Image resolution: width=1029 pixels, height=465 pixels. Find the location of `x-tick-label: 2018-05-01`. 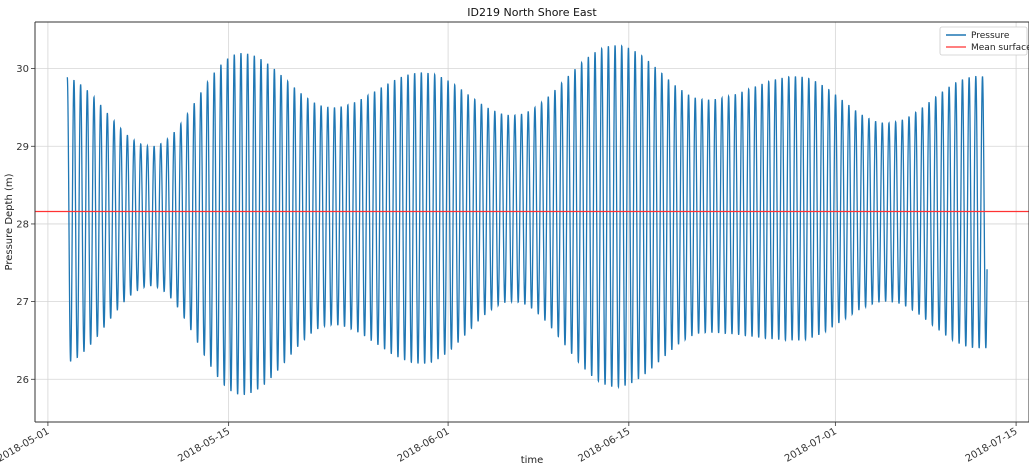

x-tick-label: 2018-05-01 is located at coordinates (25, 445).